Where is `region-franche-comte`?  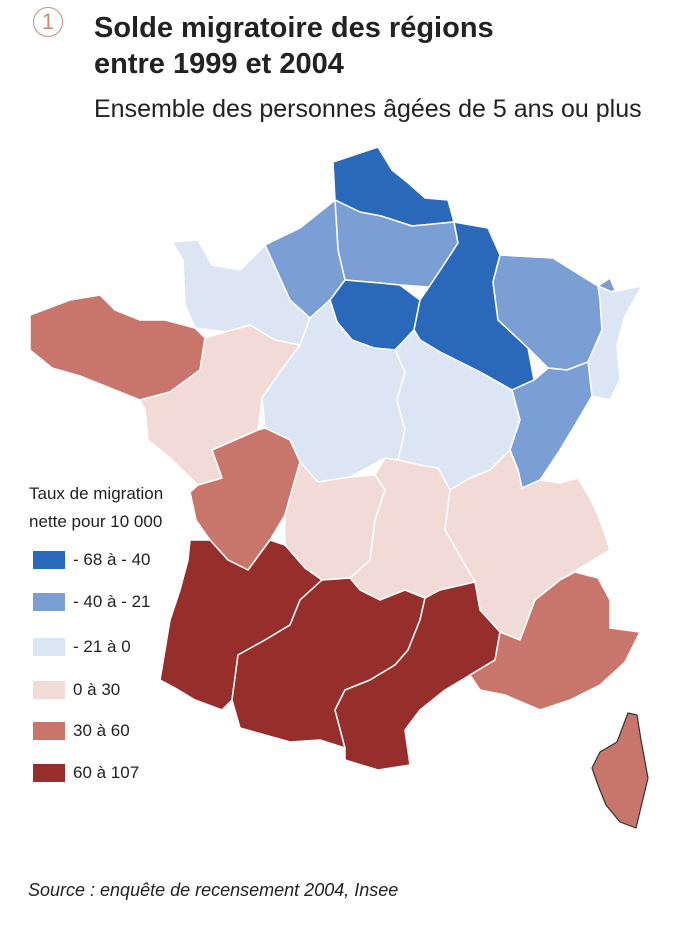
region-franche-comte is located at coordinates (551, 425).